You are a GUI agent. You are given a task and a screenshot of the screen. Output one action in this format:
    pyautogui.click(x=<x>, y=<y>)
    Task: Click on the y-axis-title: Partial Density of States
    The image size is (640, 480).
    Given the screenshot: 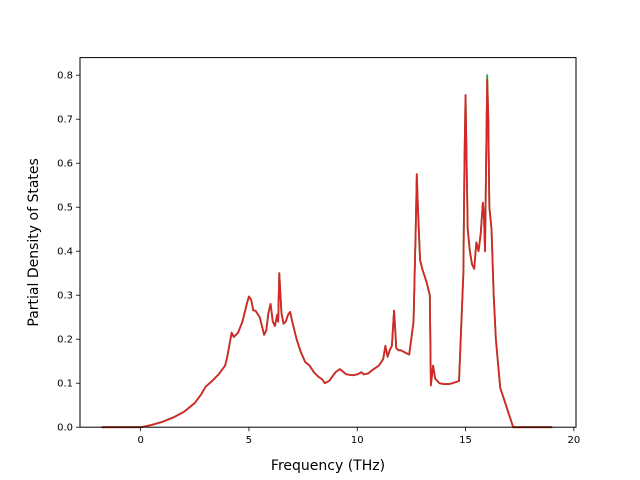 What is the action you would take?
    pyautogui.click(x=34, y=242)
    